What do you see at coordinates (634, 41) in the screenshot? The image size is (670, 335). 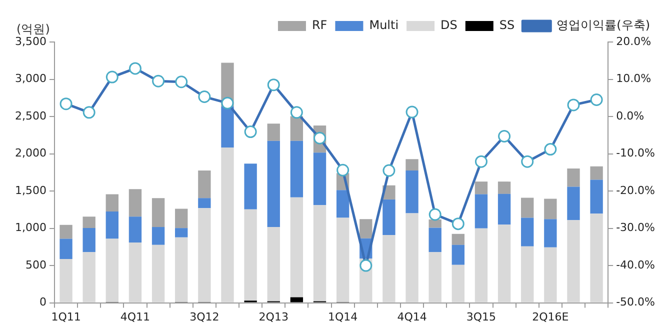 I see `y2-tick-label: 20.0%` at bounding box center [634, 41].